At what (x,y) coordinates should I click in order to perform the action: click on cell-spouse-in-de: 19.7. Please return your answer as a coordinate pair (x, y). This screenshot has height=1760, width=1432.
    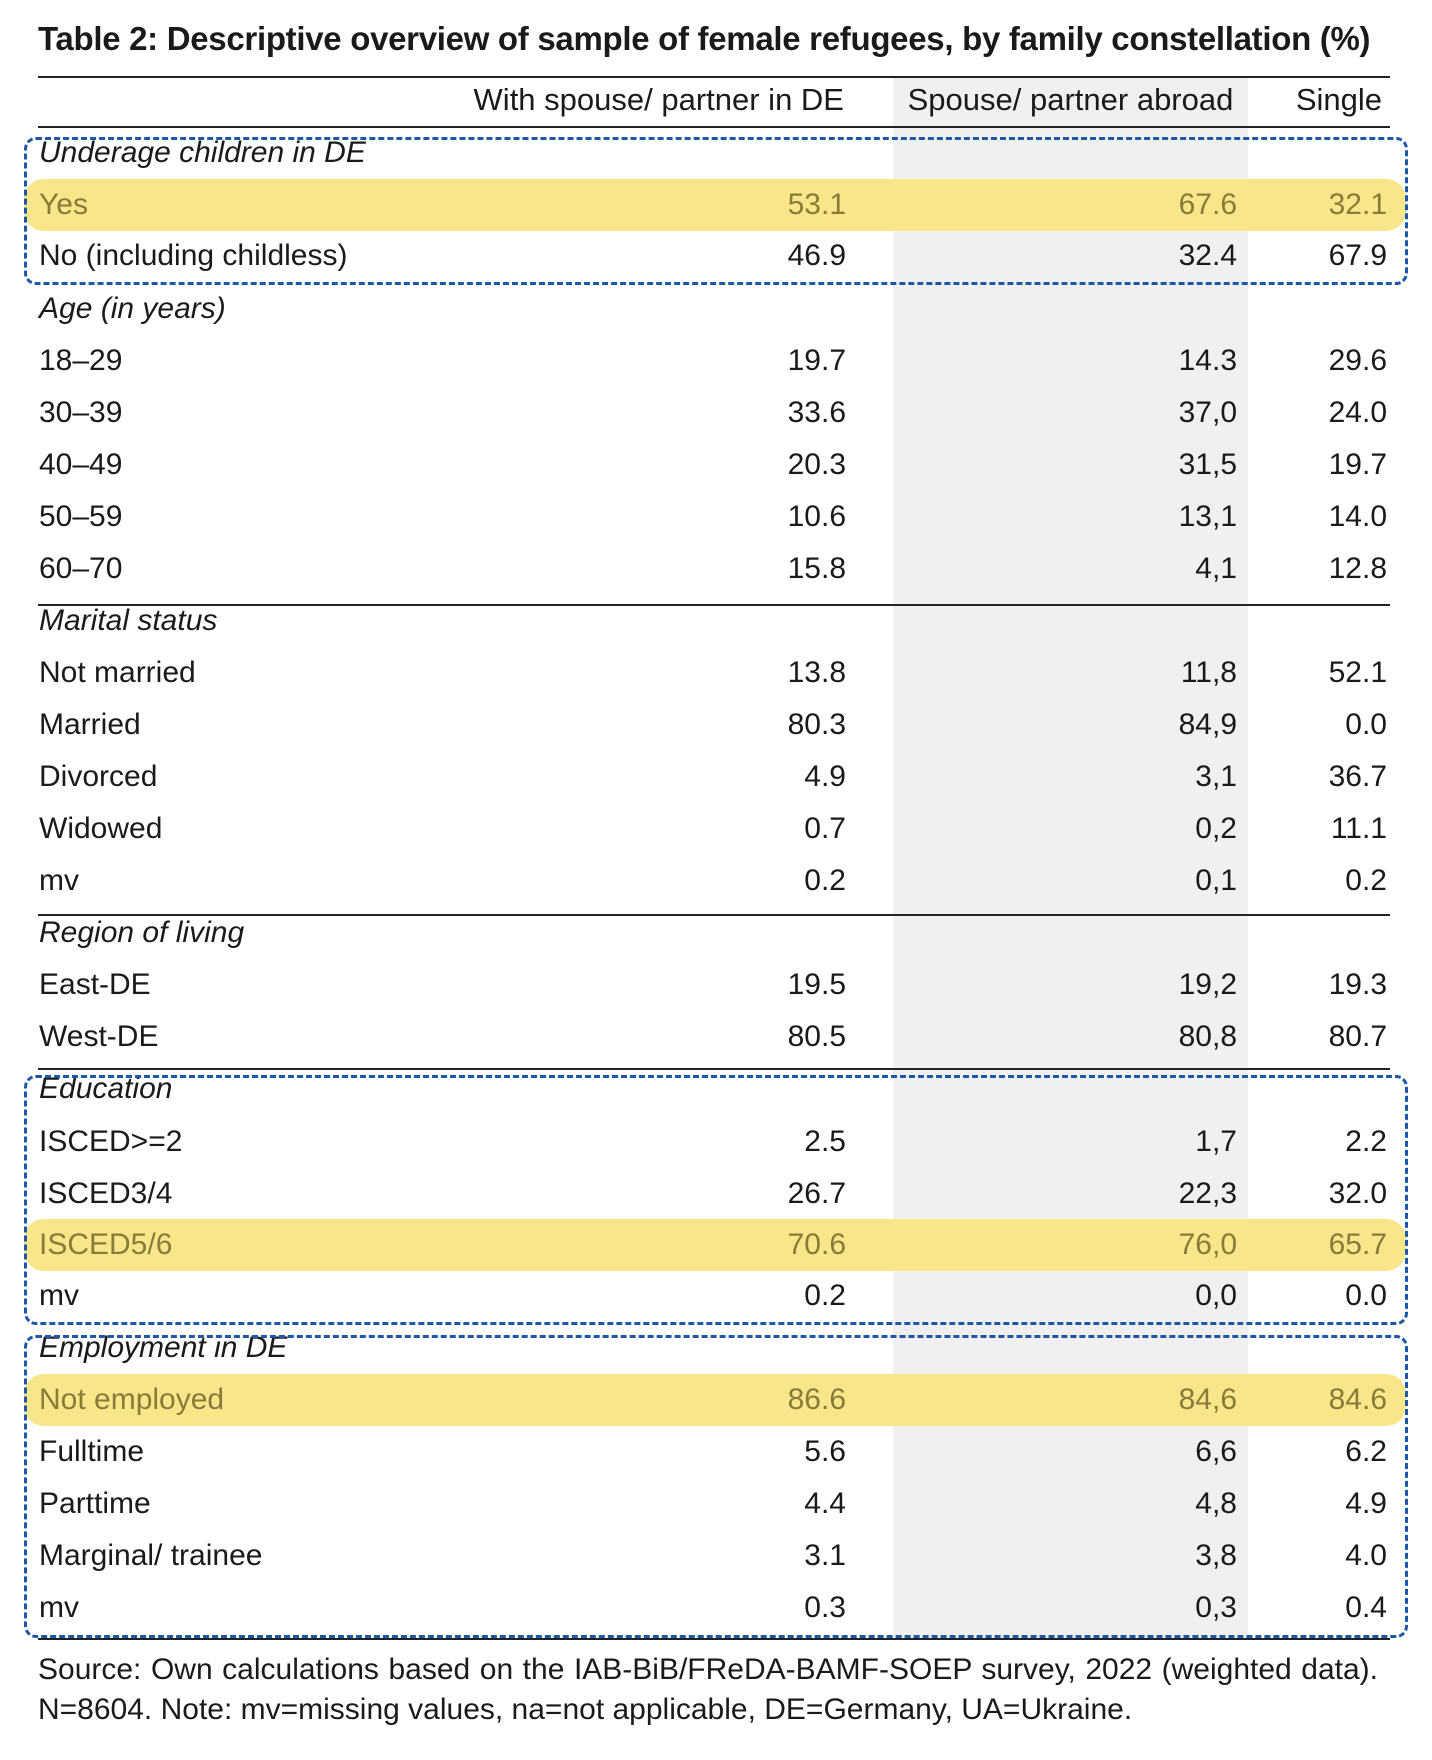
    Looking at the image, I should click on (816, 360).